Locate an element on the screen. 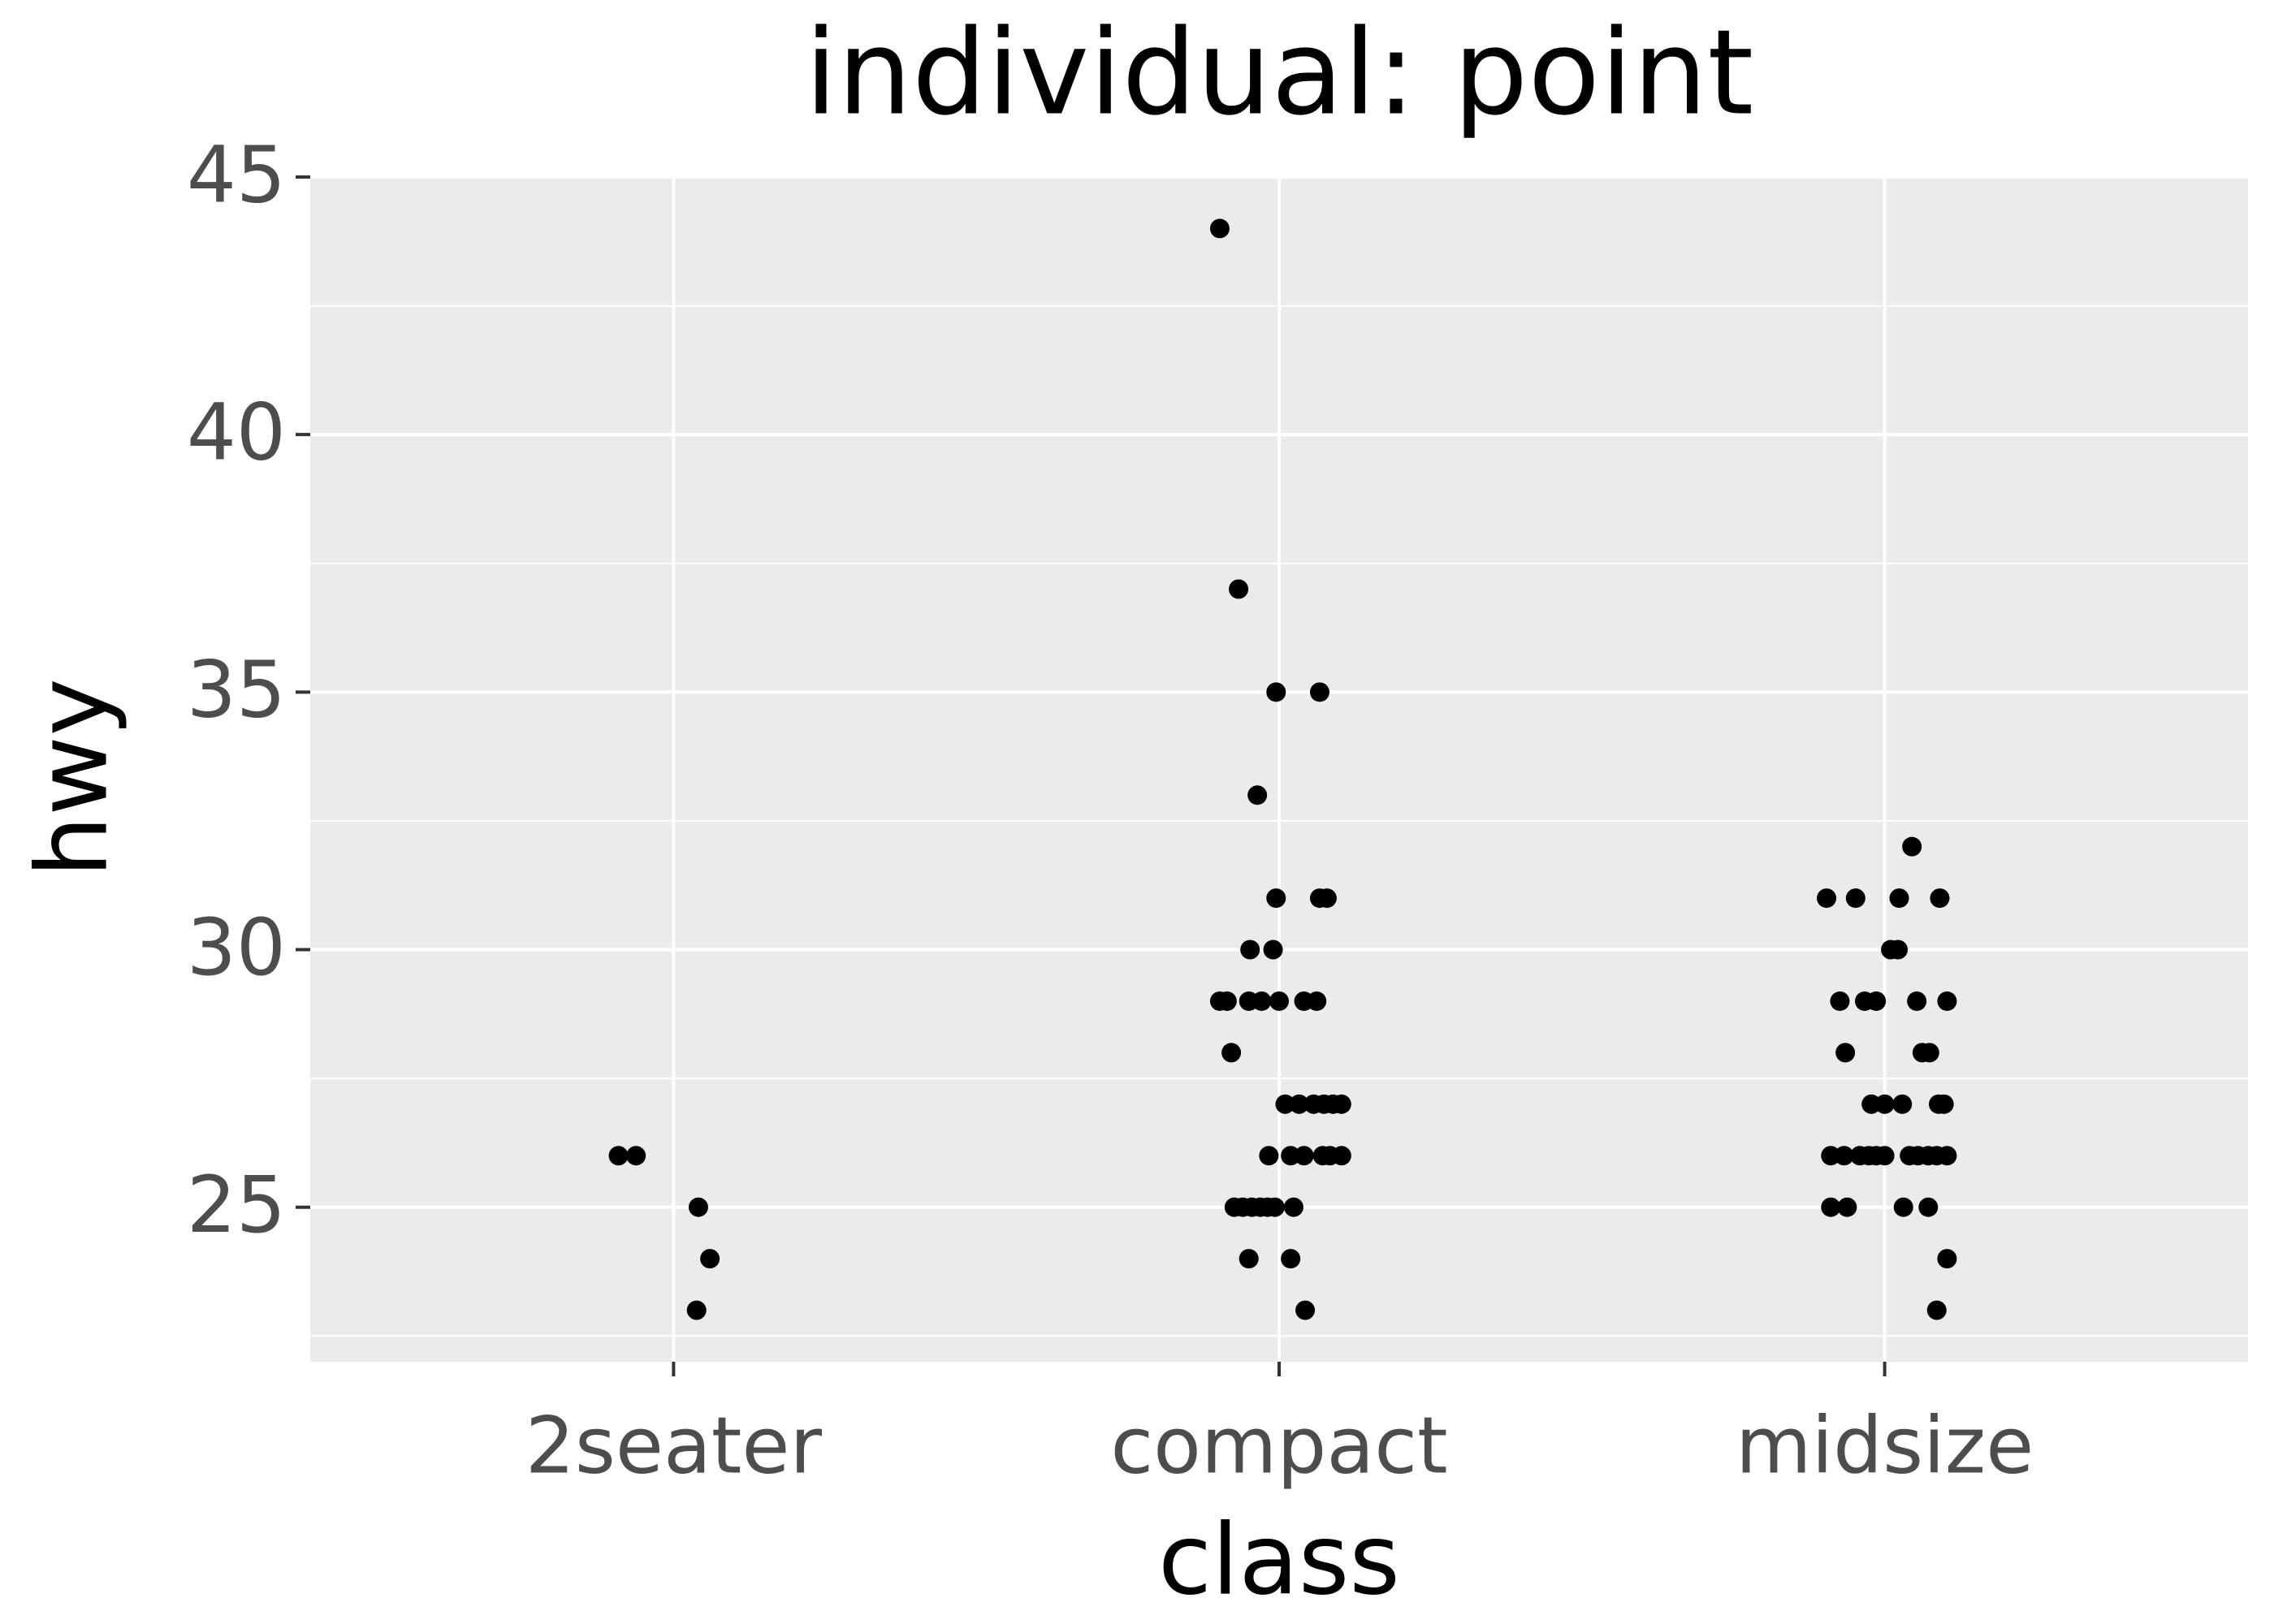  y-tick-label: 45 is located at coordinates (236, 174).